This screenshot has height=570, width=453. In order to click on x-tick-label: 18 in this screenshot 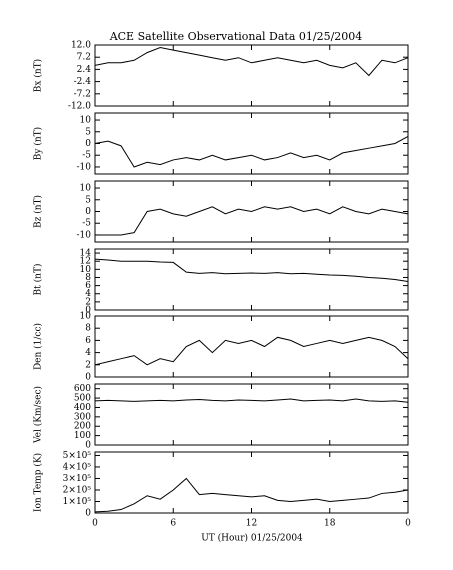, I will do `click(330, 524)`.